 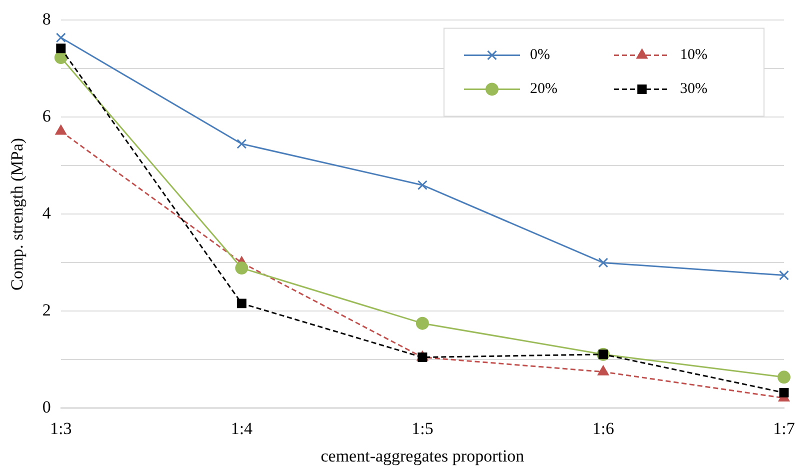 What do you see at coordinates (46, 19) in the screenshot?
I see `y-tick-label: 8` at bounding box center [46, 19].